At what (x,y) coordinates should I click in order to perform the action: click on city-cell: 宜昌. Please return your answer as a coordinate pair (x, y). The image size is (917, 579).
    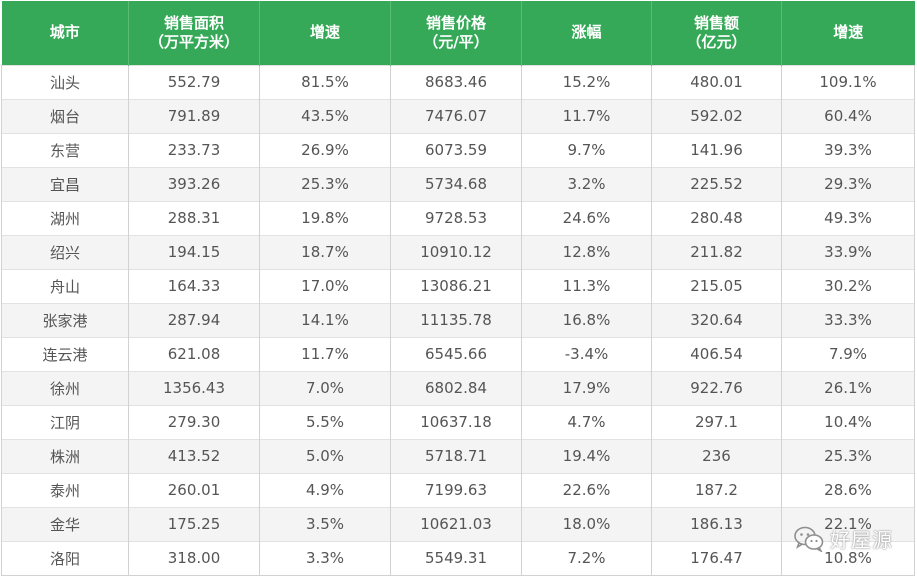
    Looking at the image, I should click on (65, 183).